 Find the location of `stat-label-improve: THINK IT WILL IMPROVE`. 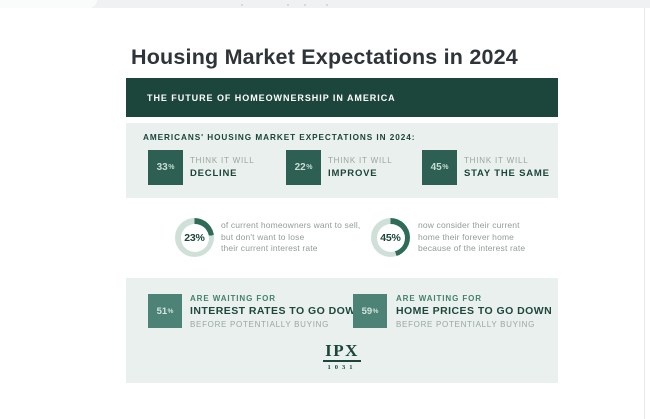

stat-label-improve: THINK IT WILL IMPROVE is located at coordinates (360, 167).